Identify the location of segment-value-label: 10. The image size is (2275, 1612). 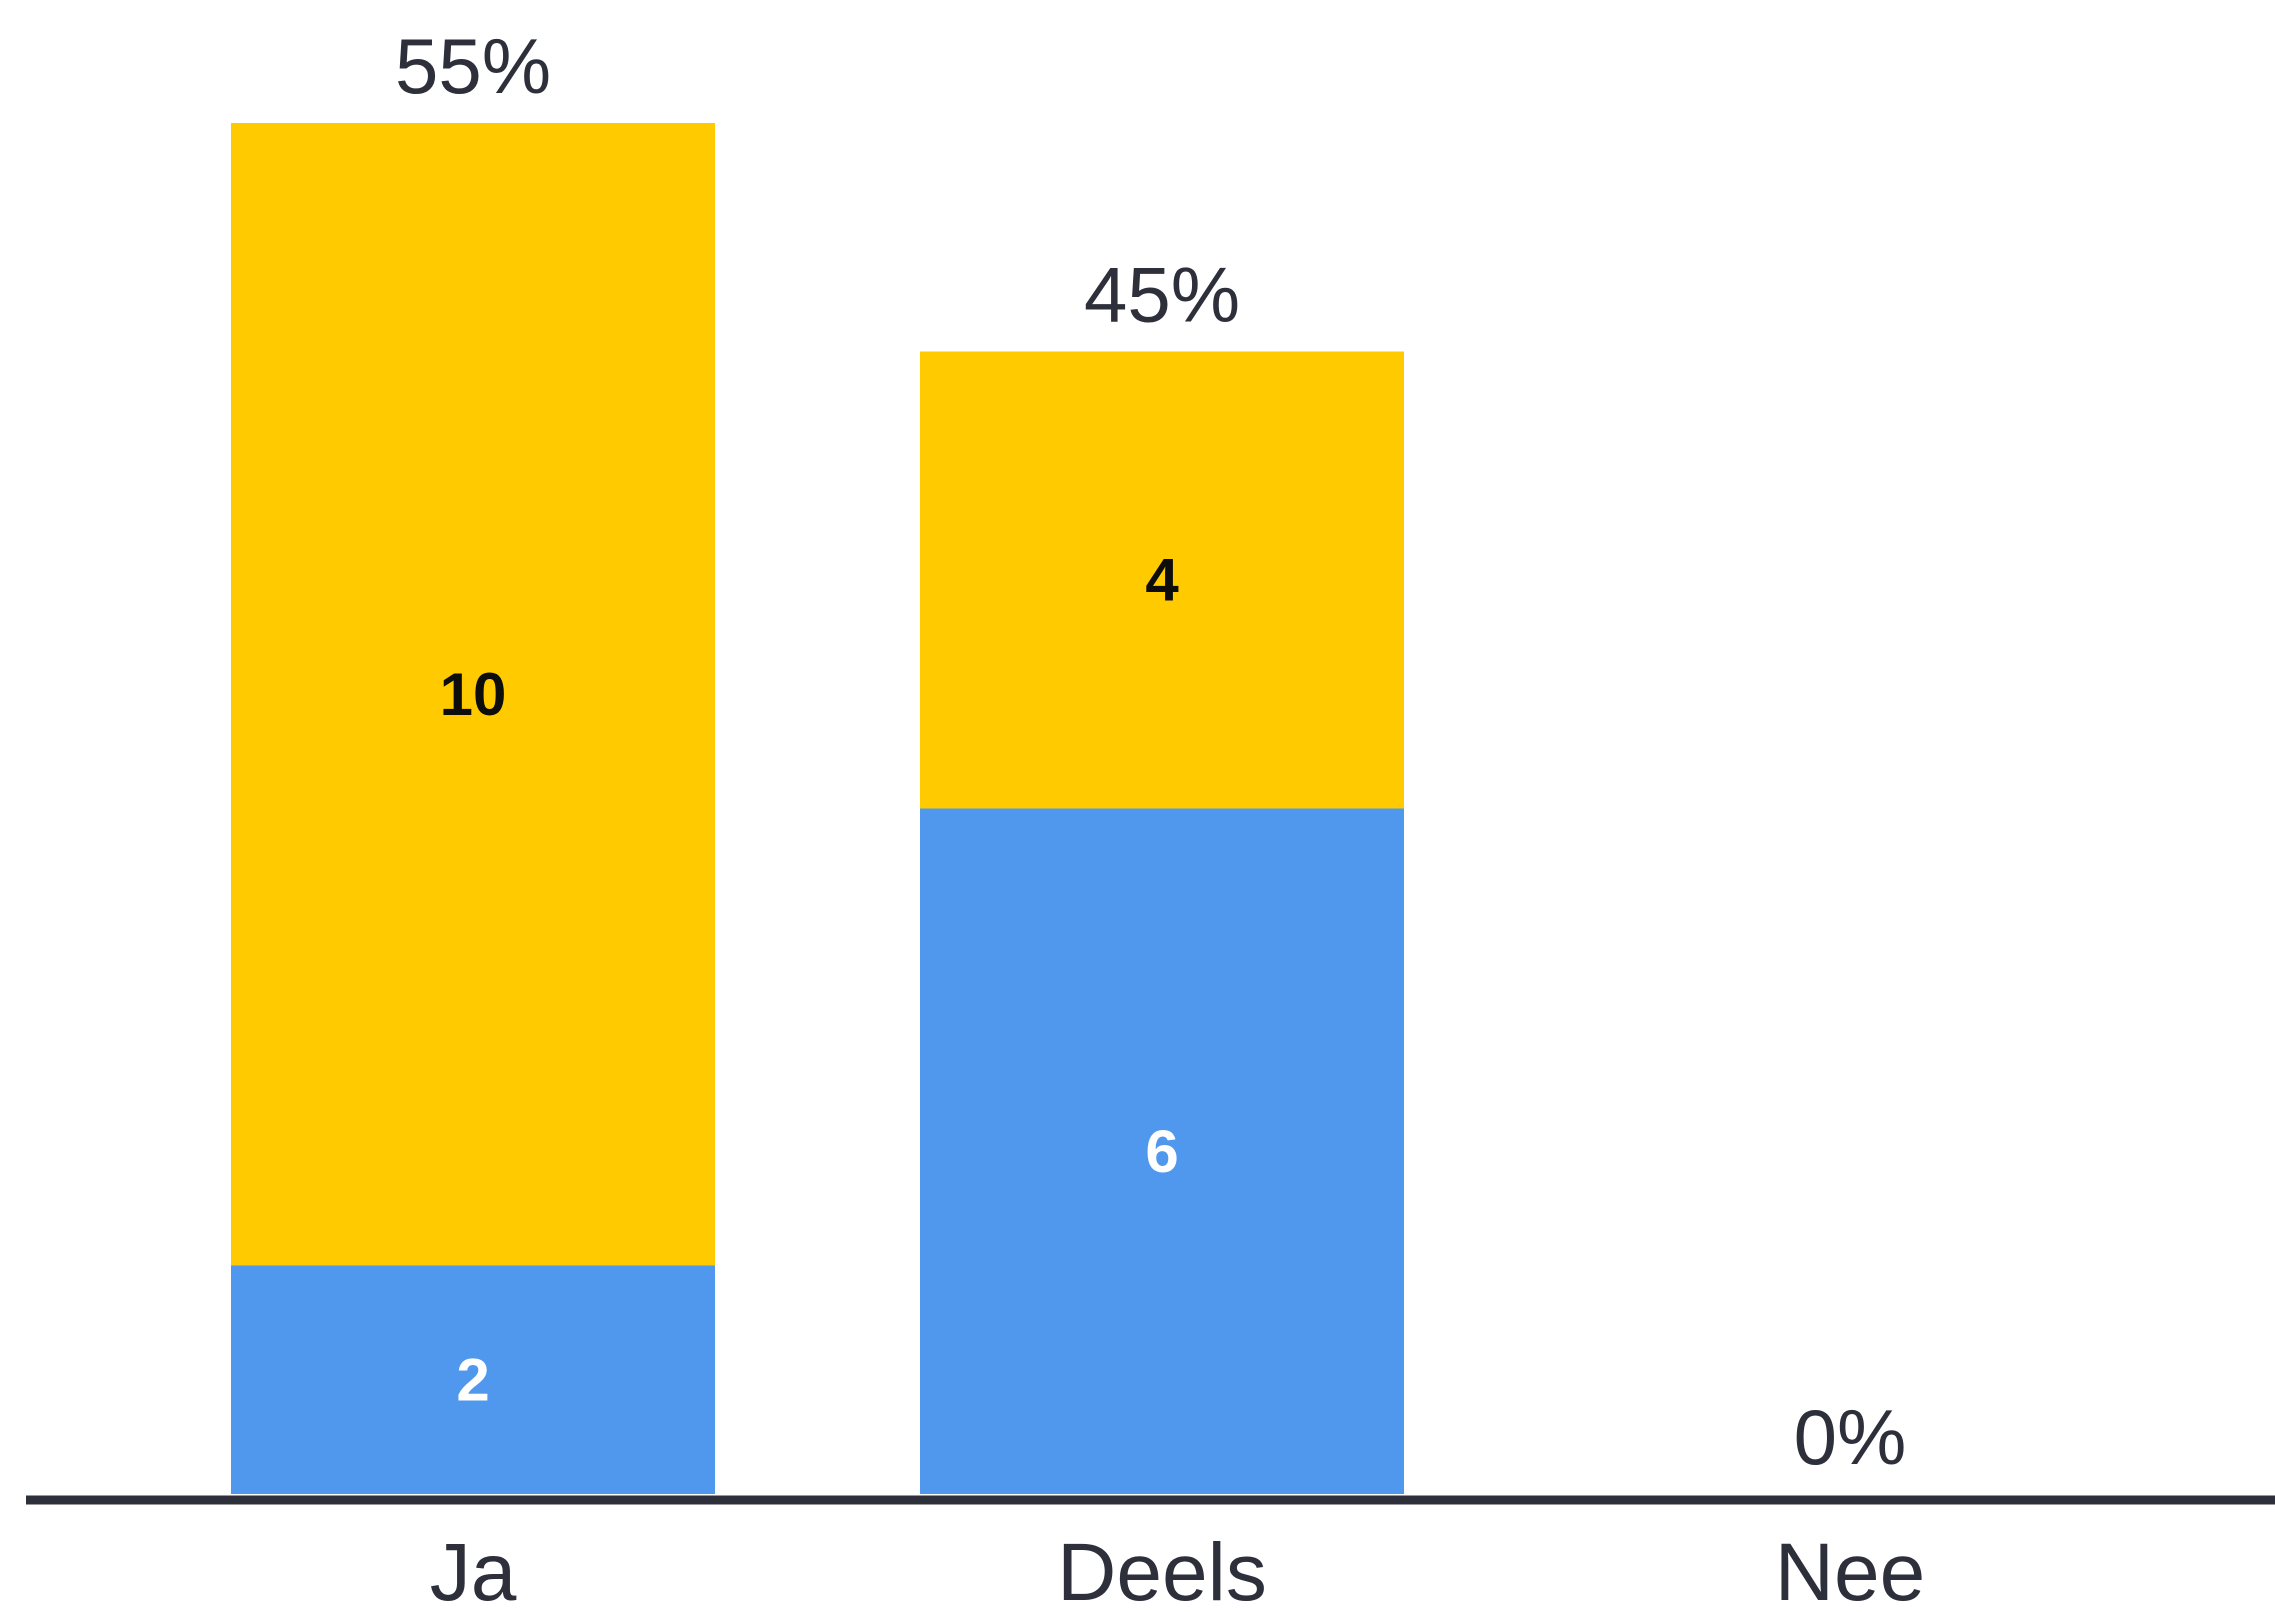
(473, 694).